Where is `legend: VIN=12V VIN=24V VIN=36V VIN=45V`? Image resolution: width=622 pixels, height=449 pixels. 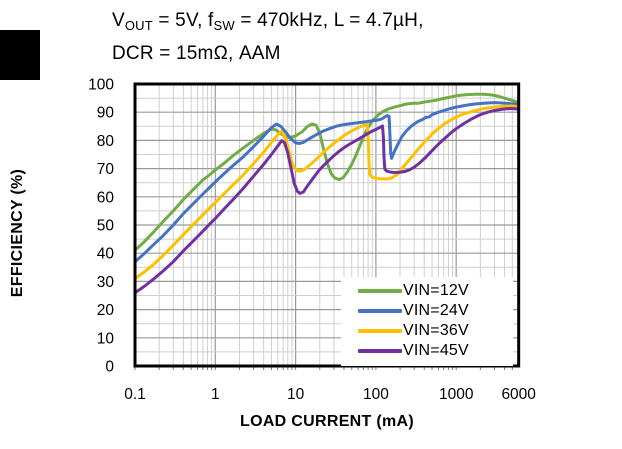
legend: VIN=12V VIN=24V VIN=36V VIN=45V is located at coordinates (427, 321).